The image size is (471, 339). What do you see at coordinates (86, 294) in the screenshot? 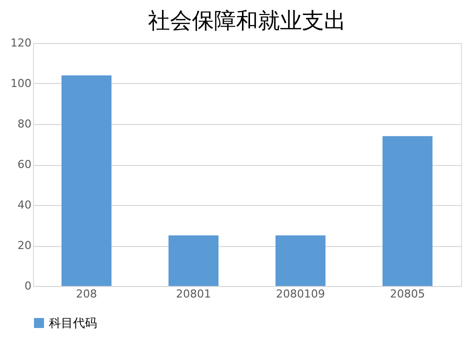
I see `x-tick-label: 208` at bounding box center [86, 294].